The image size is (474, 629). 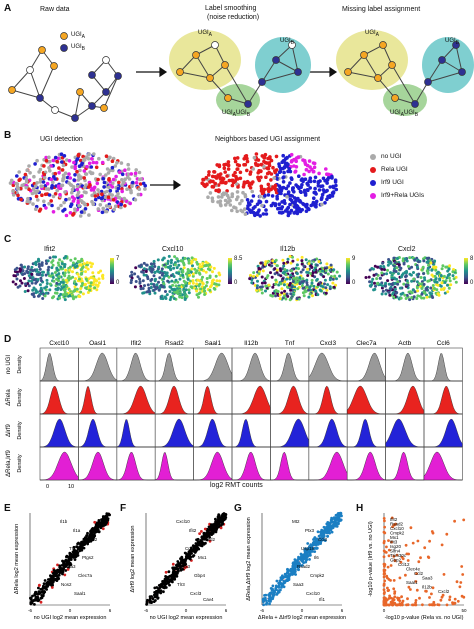 What do you see at coordinates (200, 575) in the screenshot?
I see `gene-label: Gbp4` at bounding box center [200, 575].